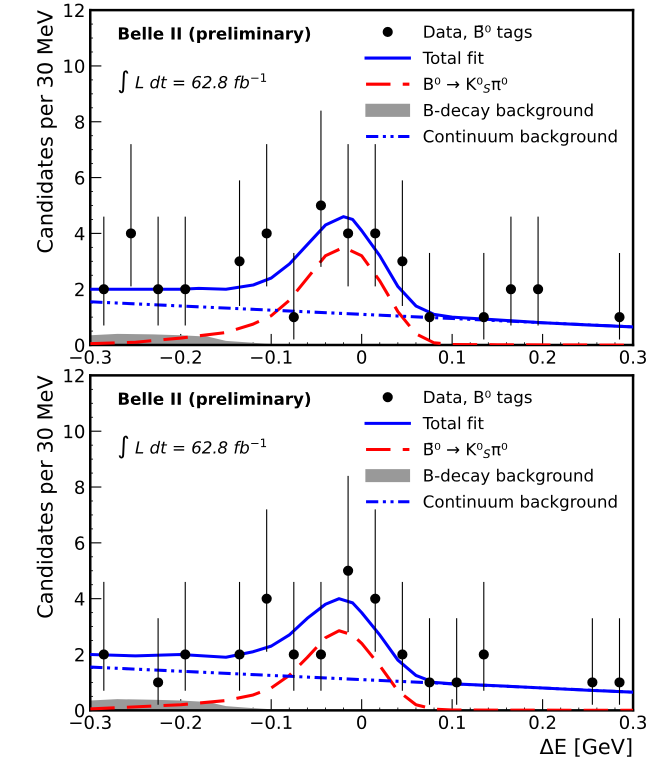 This screenshot has width=654, height=778. I want to click on legend-label: B⁰ → K⁰$_{S}$π⁰, so click(466, 85).